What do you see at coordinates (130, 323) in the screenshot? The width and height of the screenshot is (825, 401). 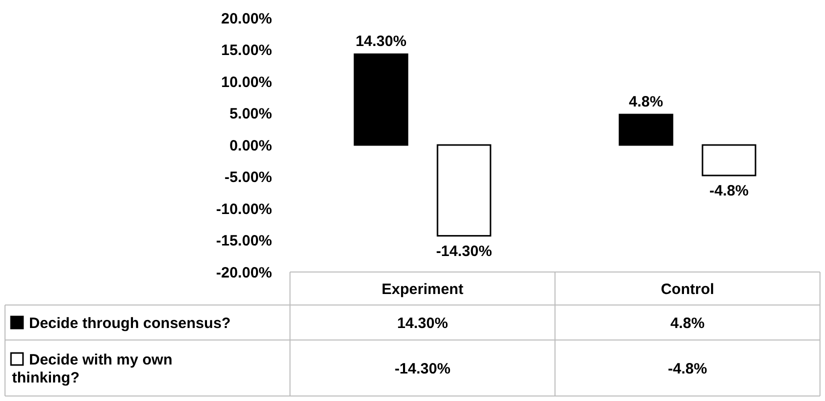 I see `legend-label: Decide through consensus?` at bounding box center [130, 323].